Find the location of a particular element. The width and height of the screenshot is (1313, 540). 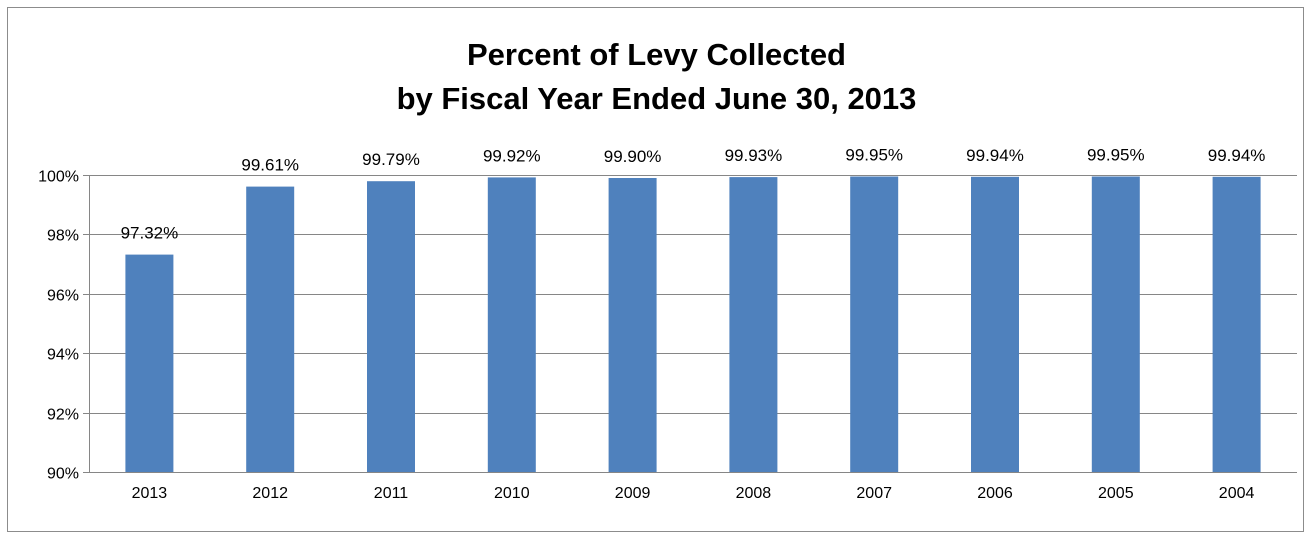

x-tick-label: 2005 is located at coordinates (1116, 493).